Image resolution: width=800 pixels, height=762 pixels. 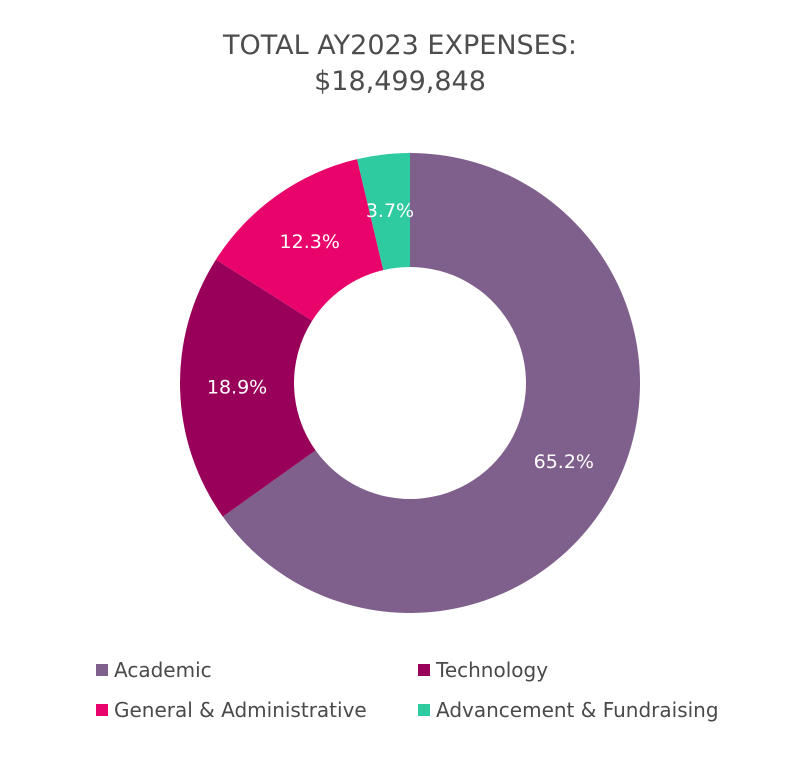 What do you see at coordinates (400, 81) in the screenshot?
I see `chart-title-line-2: $18,499,848` at bounding box center [400, 81].